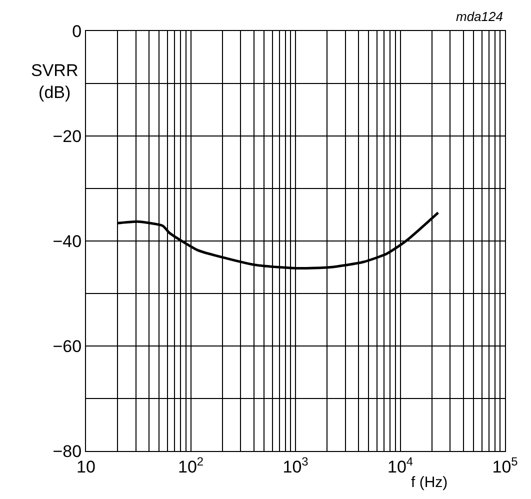 The height and width of the screenshot is (499, 531). What do you see at coordinates (479, 16) in the screenshot?
I see `text: mda124` at bounding box center [479, 16].